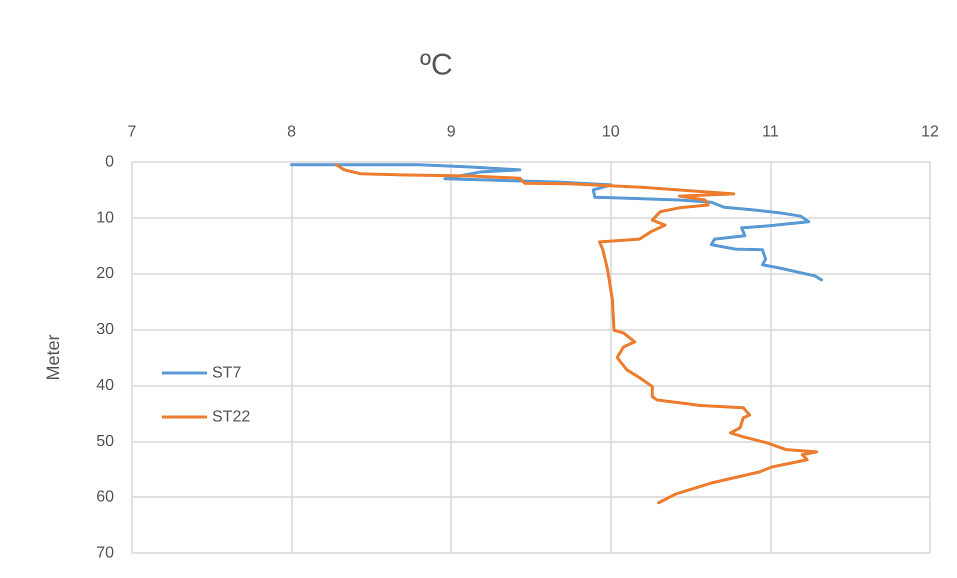  Describe the element at coordinates (53, 357) in the screenshot. I see `y-axis-title: Meter` at that location.